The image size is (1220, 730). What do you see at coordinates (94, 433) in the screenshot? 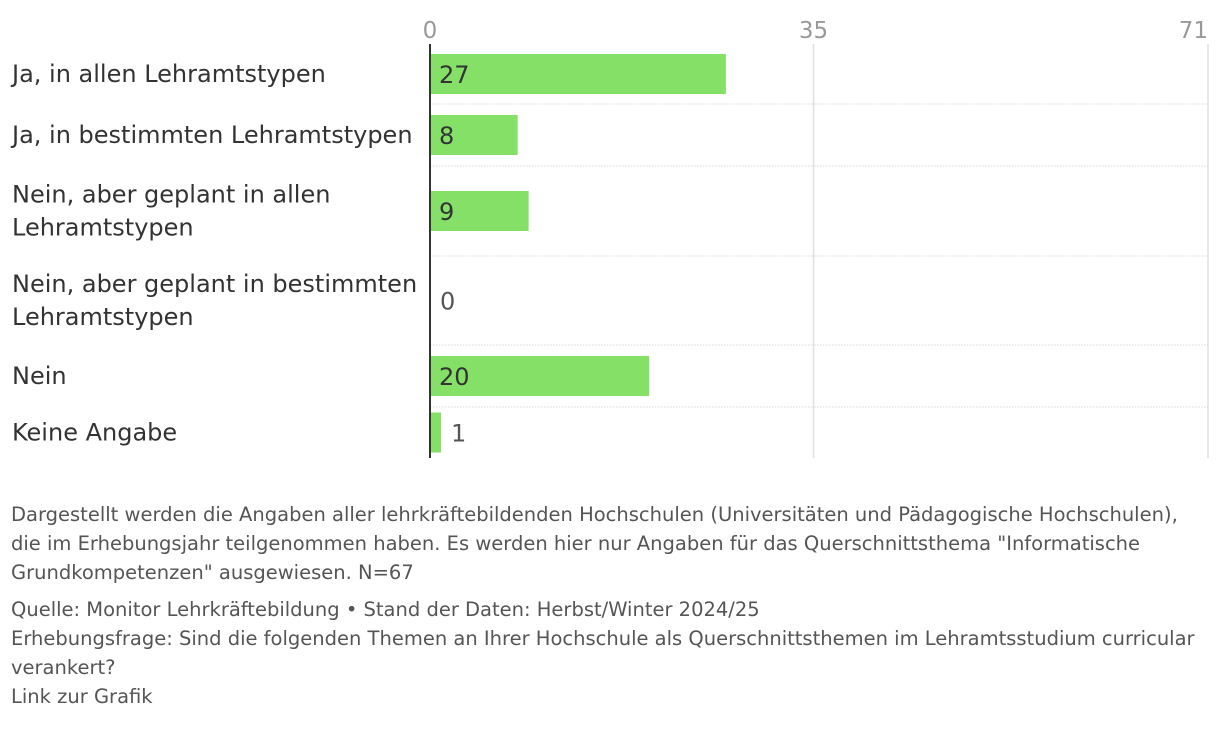
I see `category-label: Keine Angabe` at bounding box center [94, 433].